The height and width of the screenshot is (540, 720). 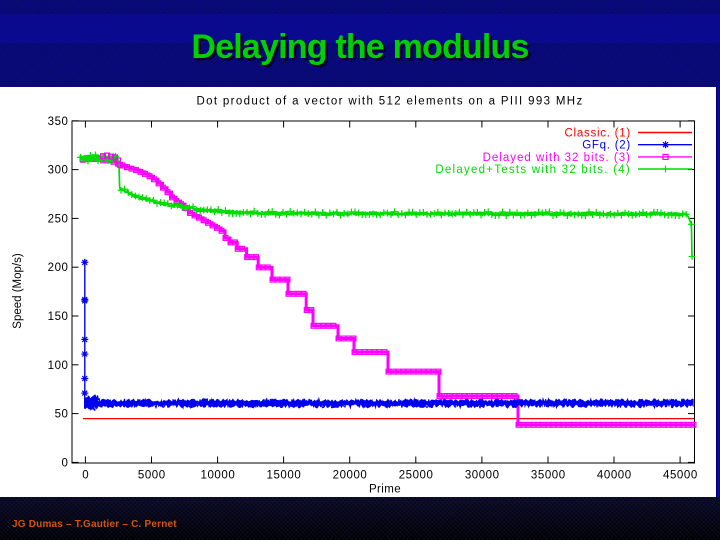 I want to click on svg-text: Speed (Mop/s), so click(x=18, y=291).